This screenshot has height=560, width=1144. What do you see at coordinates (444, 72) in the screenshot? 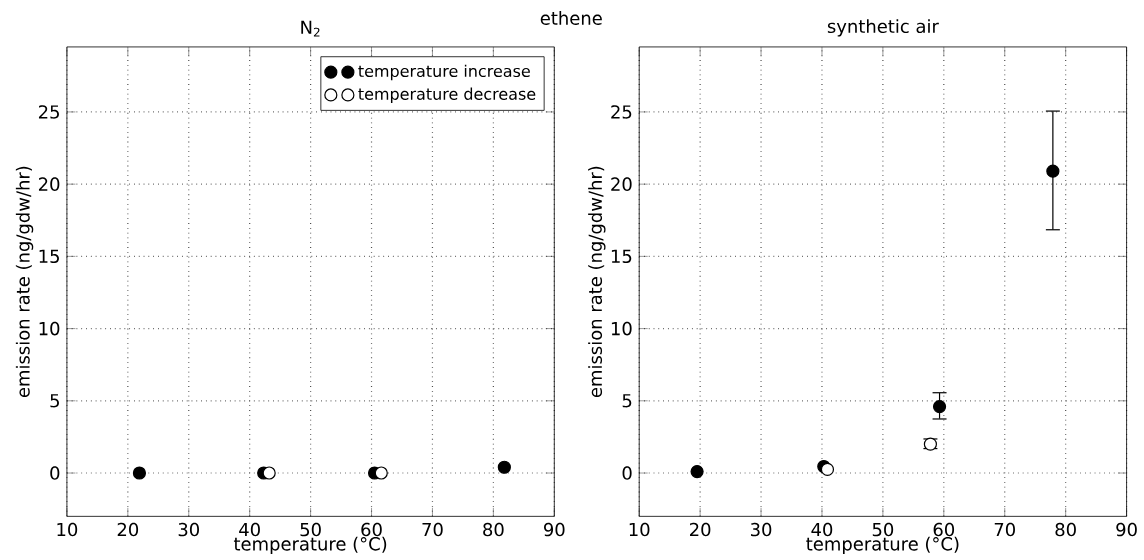
I see `legend-label: temperature increase` at bounding box center [444, 72].